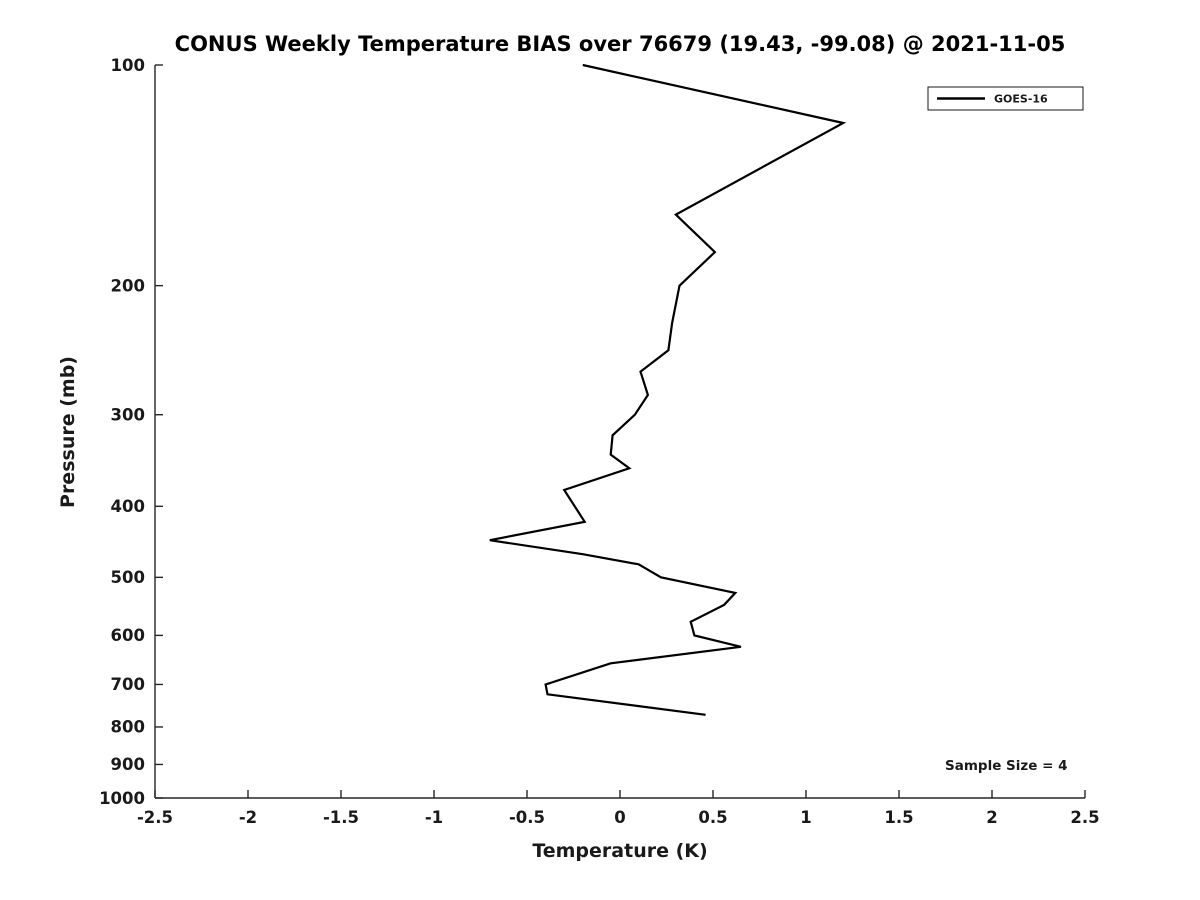 The width and height of the screenshot is (1200, 900). I want to click on legend: GOES-16, so click(1005, 98).